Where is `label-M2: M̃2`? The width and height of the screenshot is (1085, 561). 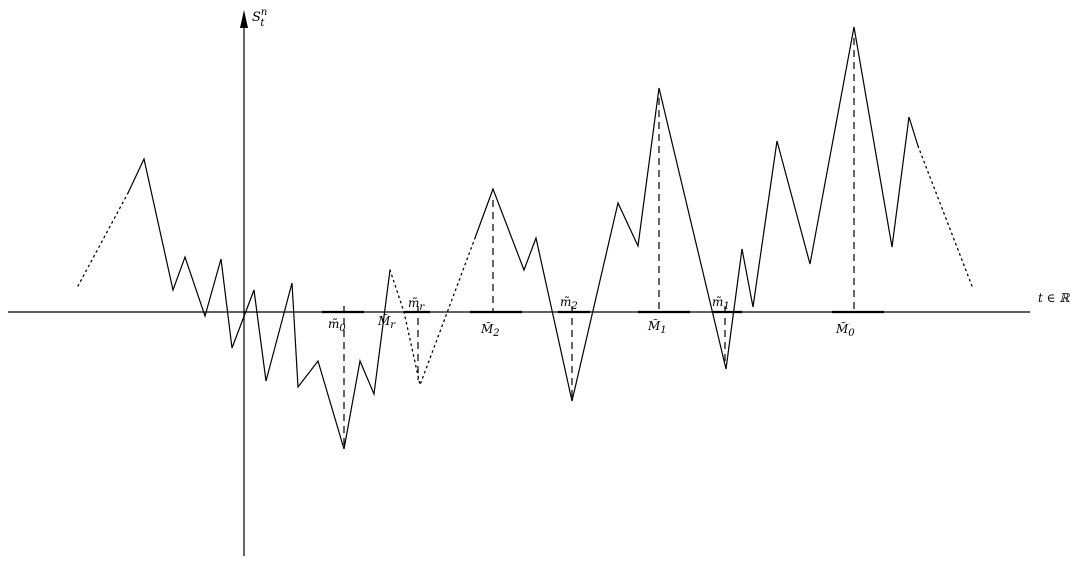 label-M2: M̃2 is located at coordinates (490, 330).